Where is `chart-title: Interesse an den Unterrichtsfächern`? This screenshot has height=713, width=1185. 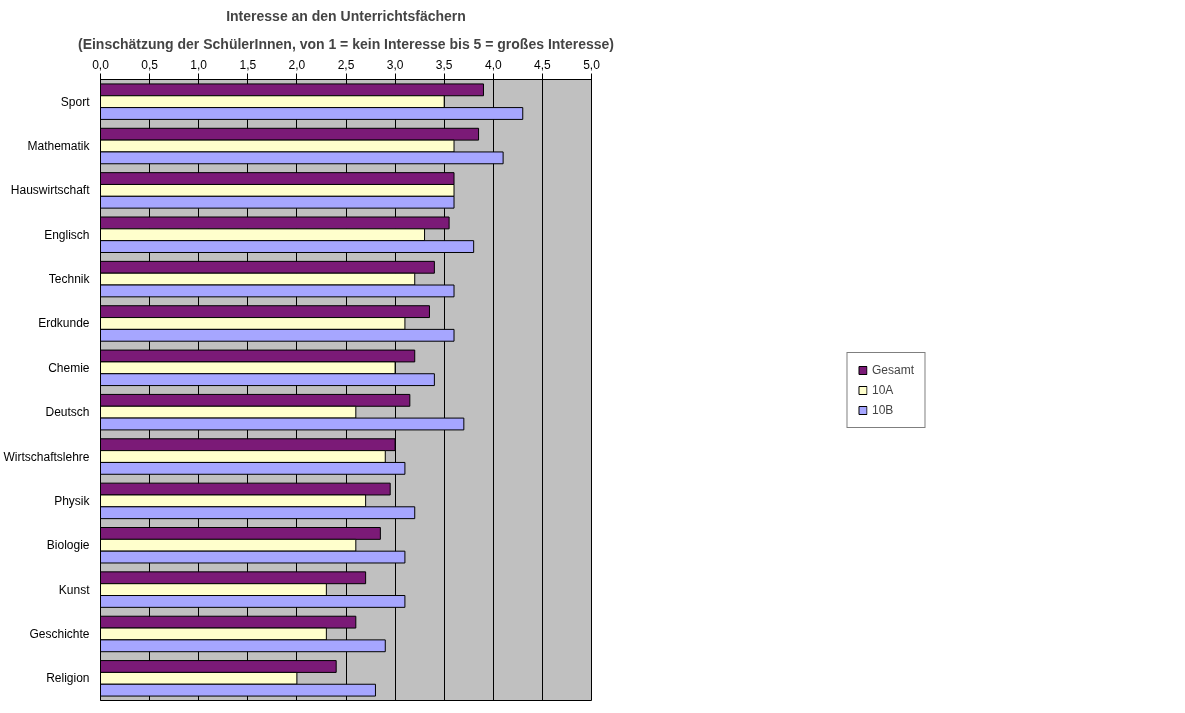 chart-title: Interesse an den Unterrichtsfächern is located at coordinates (346, 15).